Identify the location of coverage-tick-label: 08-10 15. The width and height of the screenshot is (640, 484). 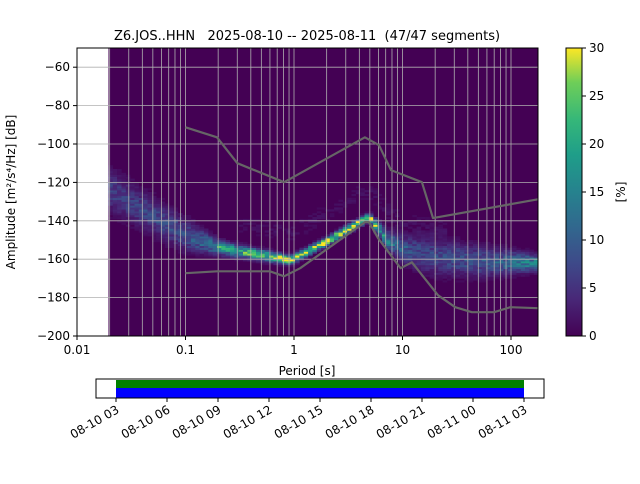
(299, 421).